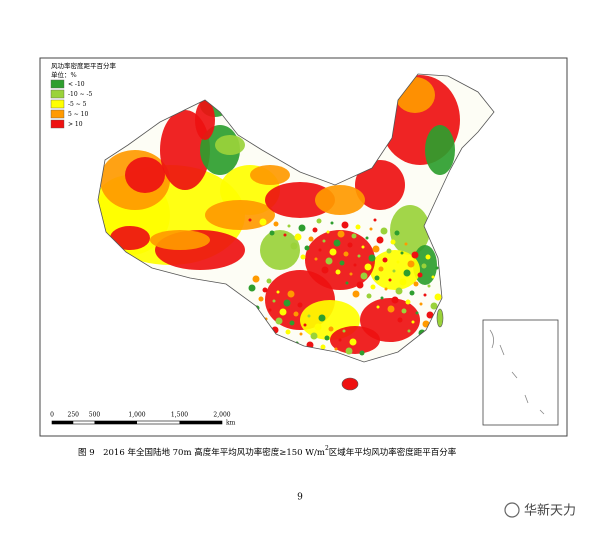 The height and width of the screenshot is (533, 600). I want to click on scale-label: 1,000, so click(136, 415).